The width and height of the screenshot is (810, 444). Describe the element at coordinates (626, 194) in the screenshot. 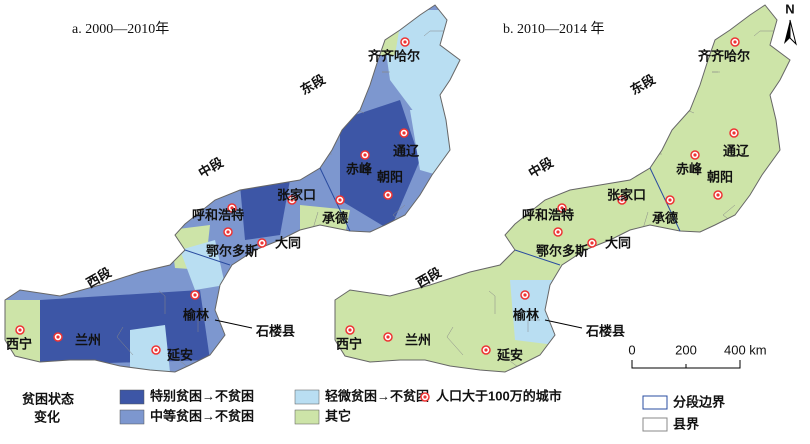

I see `city-label: 张家口` at that location.